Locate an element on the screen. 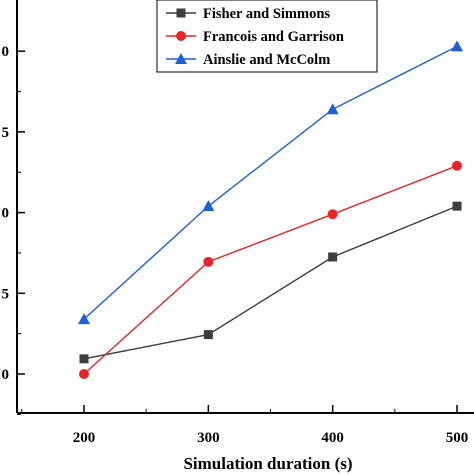 The image size is (474, 474). legend-label: Francois and Garrison is located at coordinates (273, 37).